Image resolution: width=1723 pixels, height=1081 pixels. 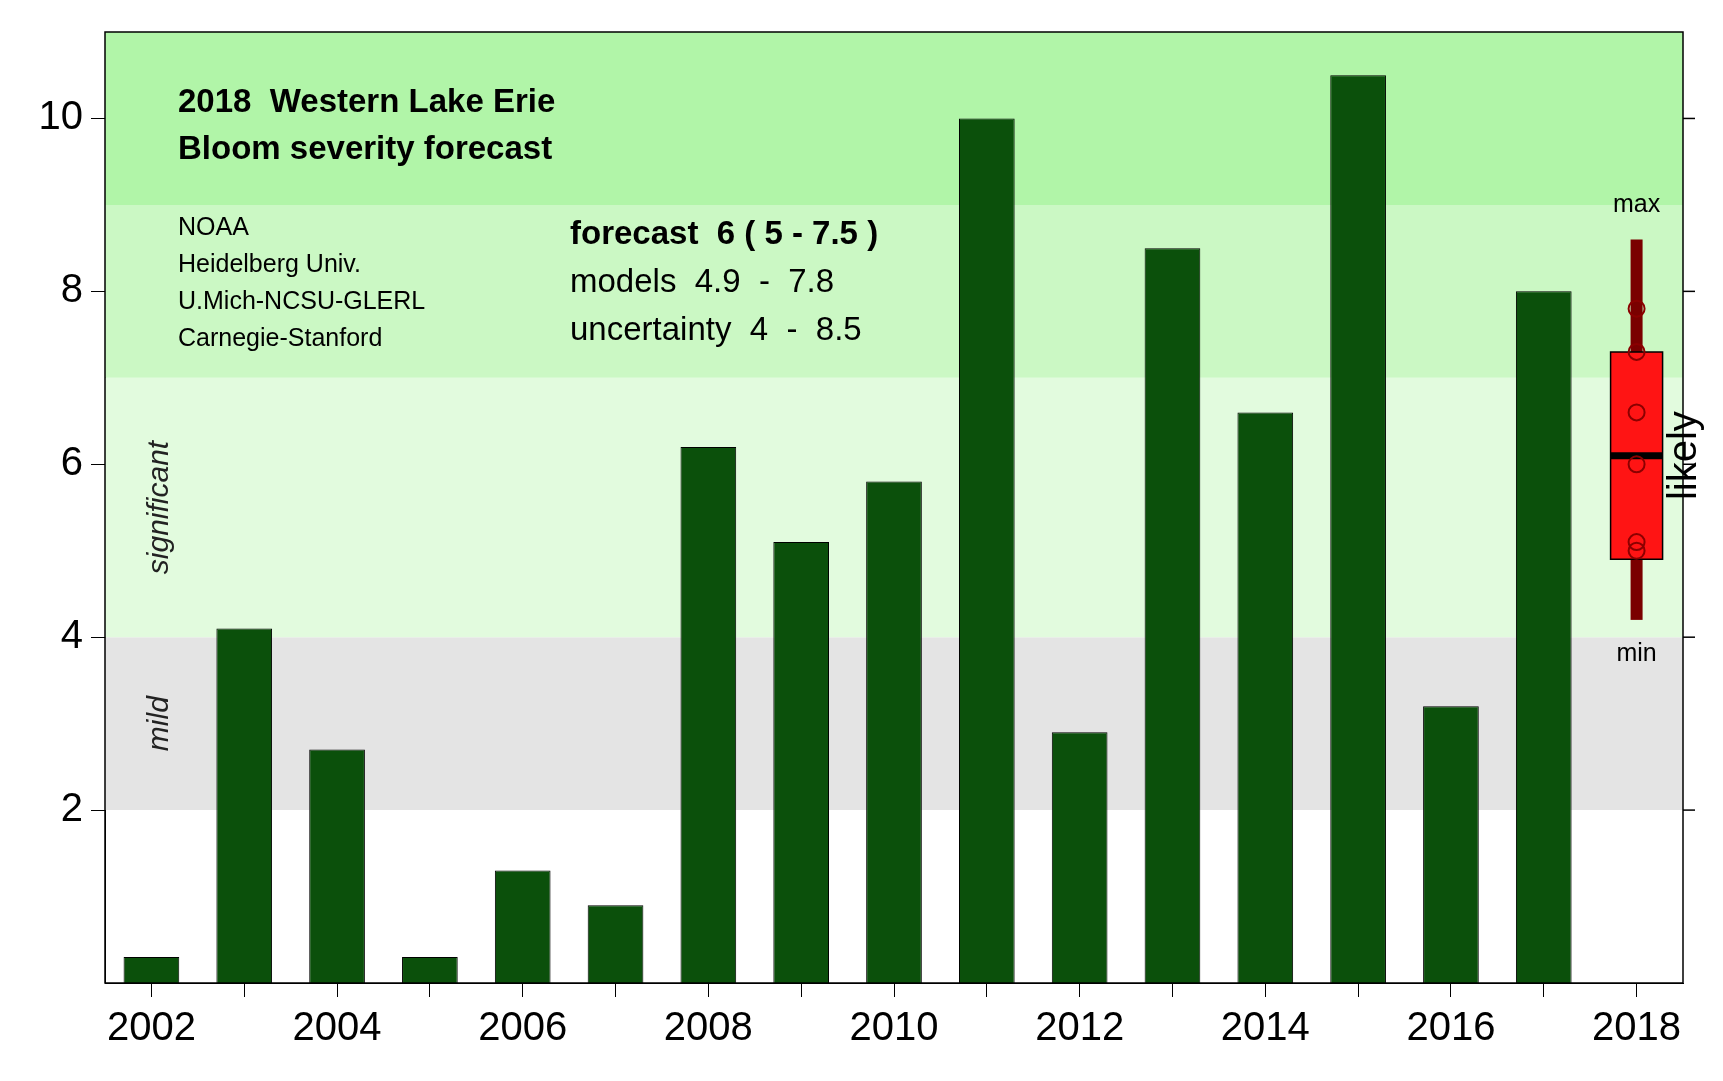 What do you see at coordinates (894, 1026) in the screenshot?
I see `x-tick-label: 2010` at bounding box center [894, 1026].